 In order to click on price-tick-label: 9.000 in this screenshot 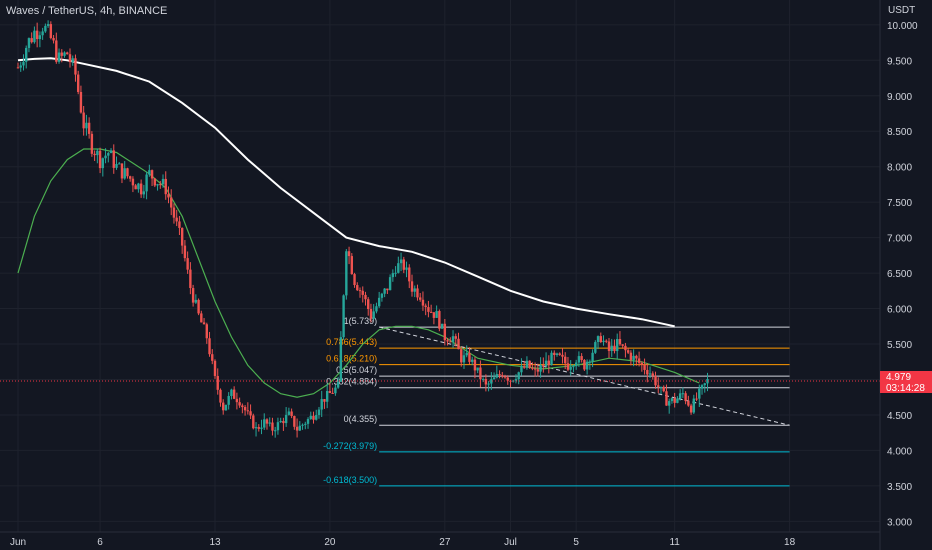, I will do `click(899, 97)`.